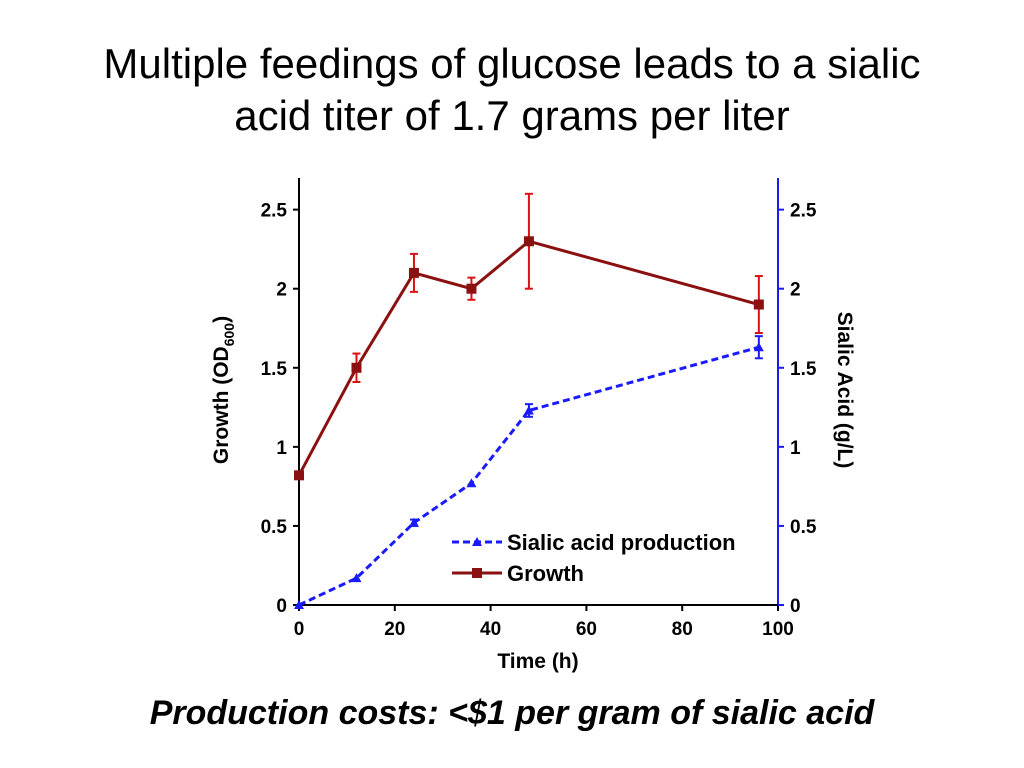 The height and width of the screenshot is (768, 1024). I want to click on legend-growth-label: Growth, so click(545, 573).